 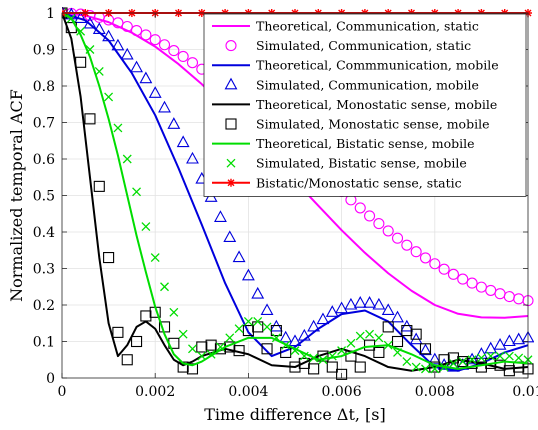 I want to click on x-tick-label: 0.002, so click(x=155, y=392).